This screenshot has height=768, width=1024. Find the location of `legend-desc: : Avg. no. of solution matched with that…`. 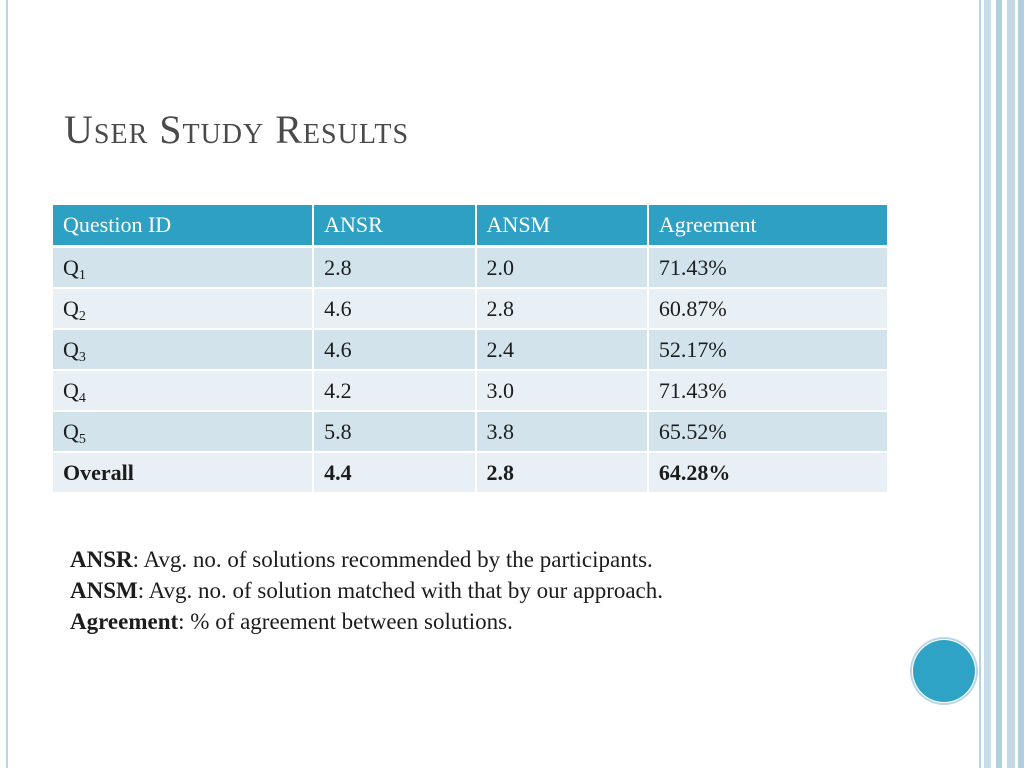

legend-desc: : Avg. no. of solution matched with that… is located at coordinates (400, 590).